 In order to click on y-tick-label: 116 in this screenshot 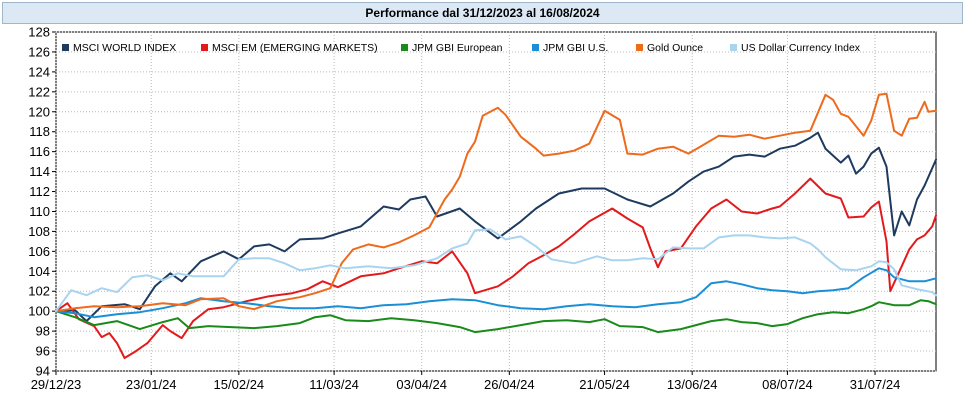, I will do `click(39, 151)`.